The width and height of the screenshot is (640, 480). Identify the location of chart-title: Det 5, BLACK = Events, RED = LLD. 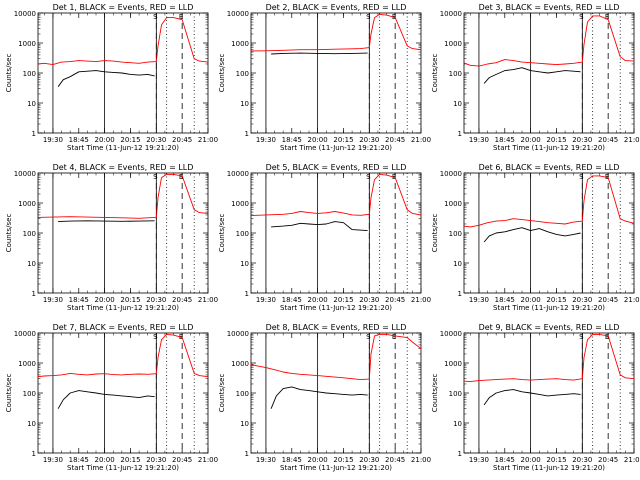
(336, 167).